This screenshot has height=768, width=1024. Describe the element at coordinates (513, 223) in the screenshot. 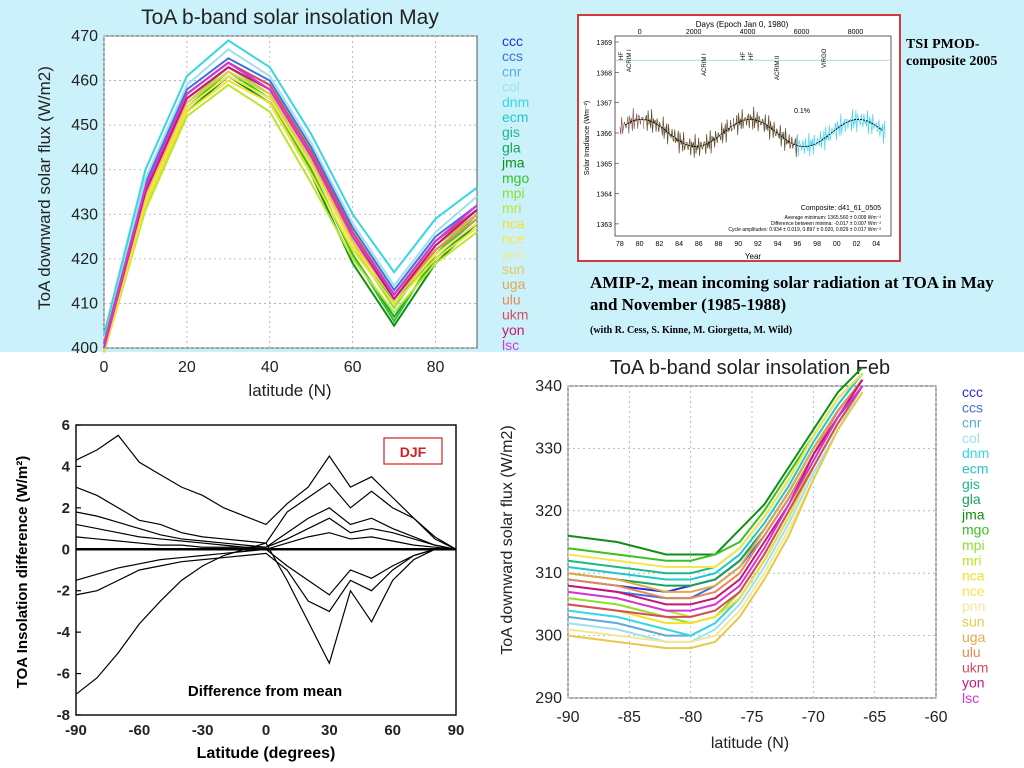

I see `legend-entry: nca` at that location.